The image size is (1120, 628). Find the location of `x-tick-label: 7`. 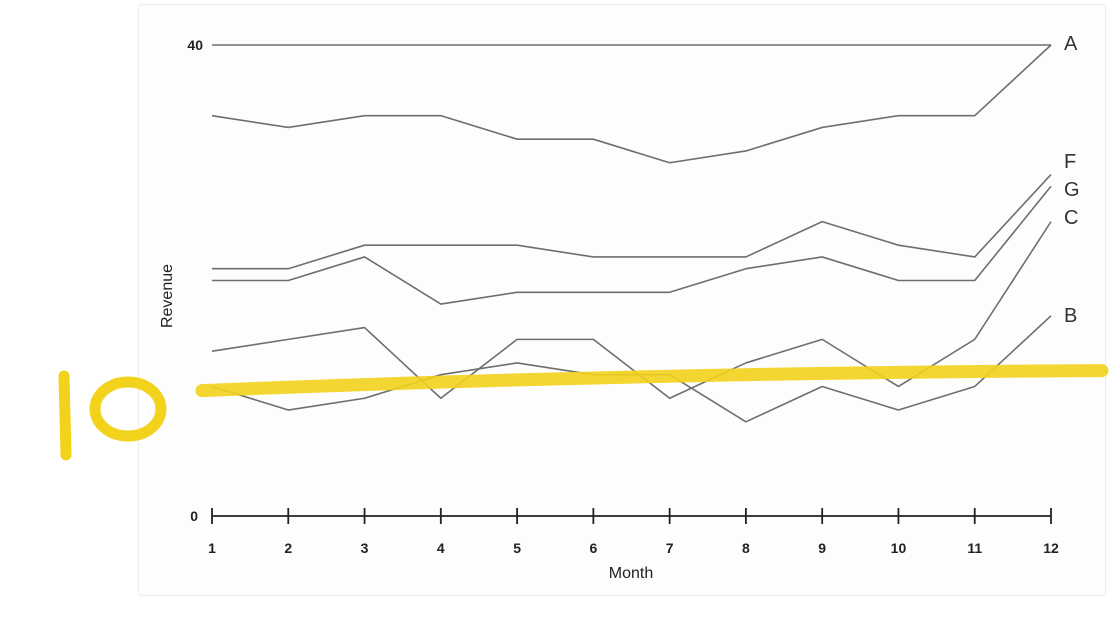

x-tick-label: 7 is located at coordinates (670, 548).